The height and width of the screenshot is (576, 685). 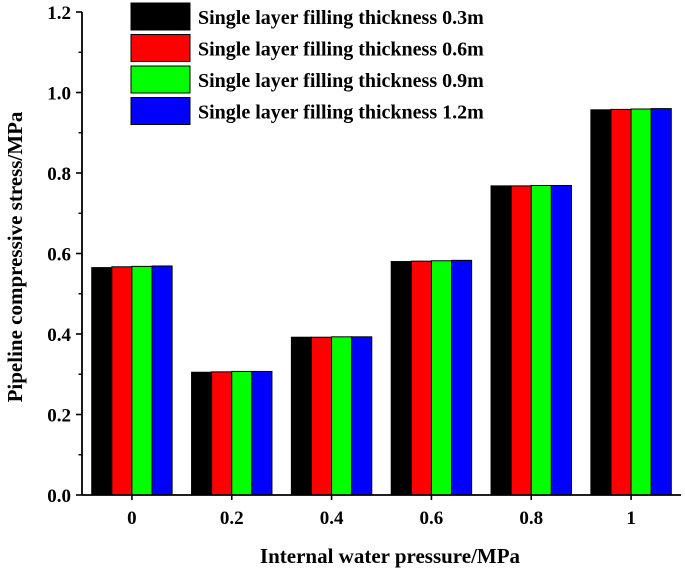 What do you see at coordinates (59, 13) in the screenshot?
I see `y-tick-label: 1.2` at bounding box center [59, 13].